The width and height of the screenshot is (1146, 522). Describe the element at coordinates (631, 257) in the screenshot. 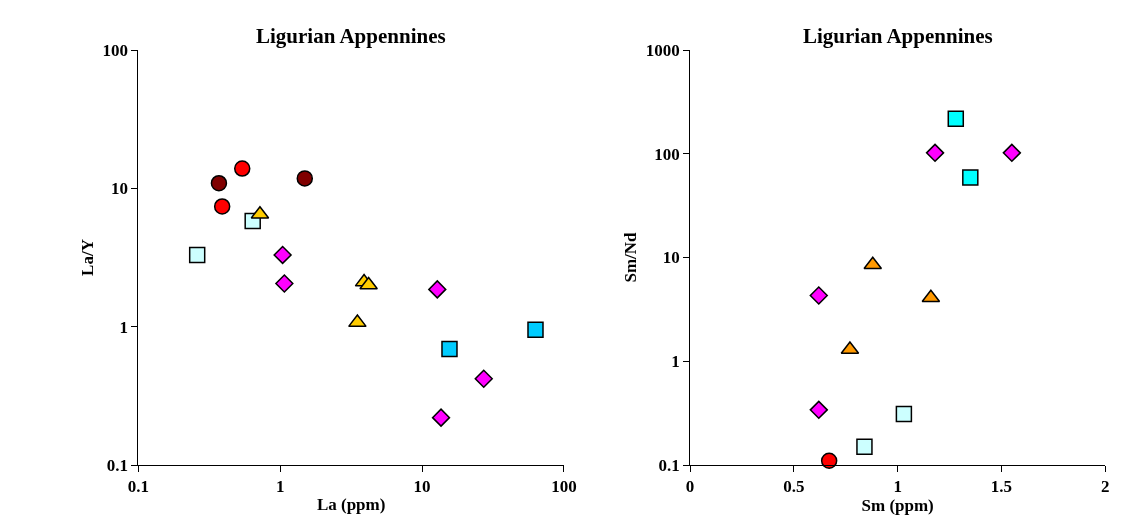

I see `y-axis-title: Sm/Nd` at that location.